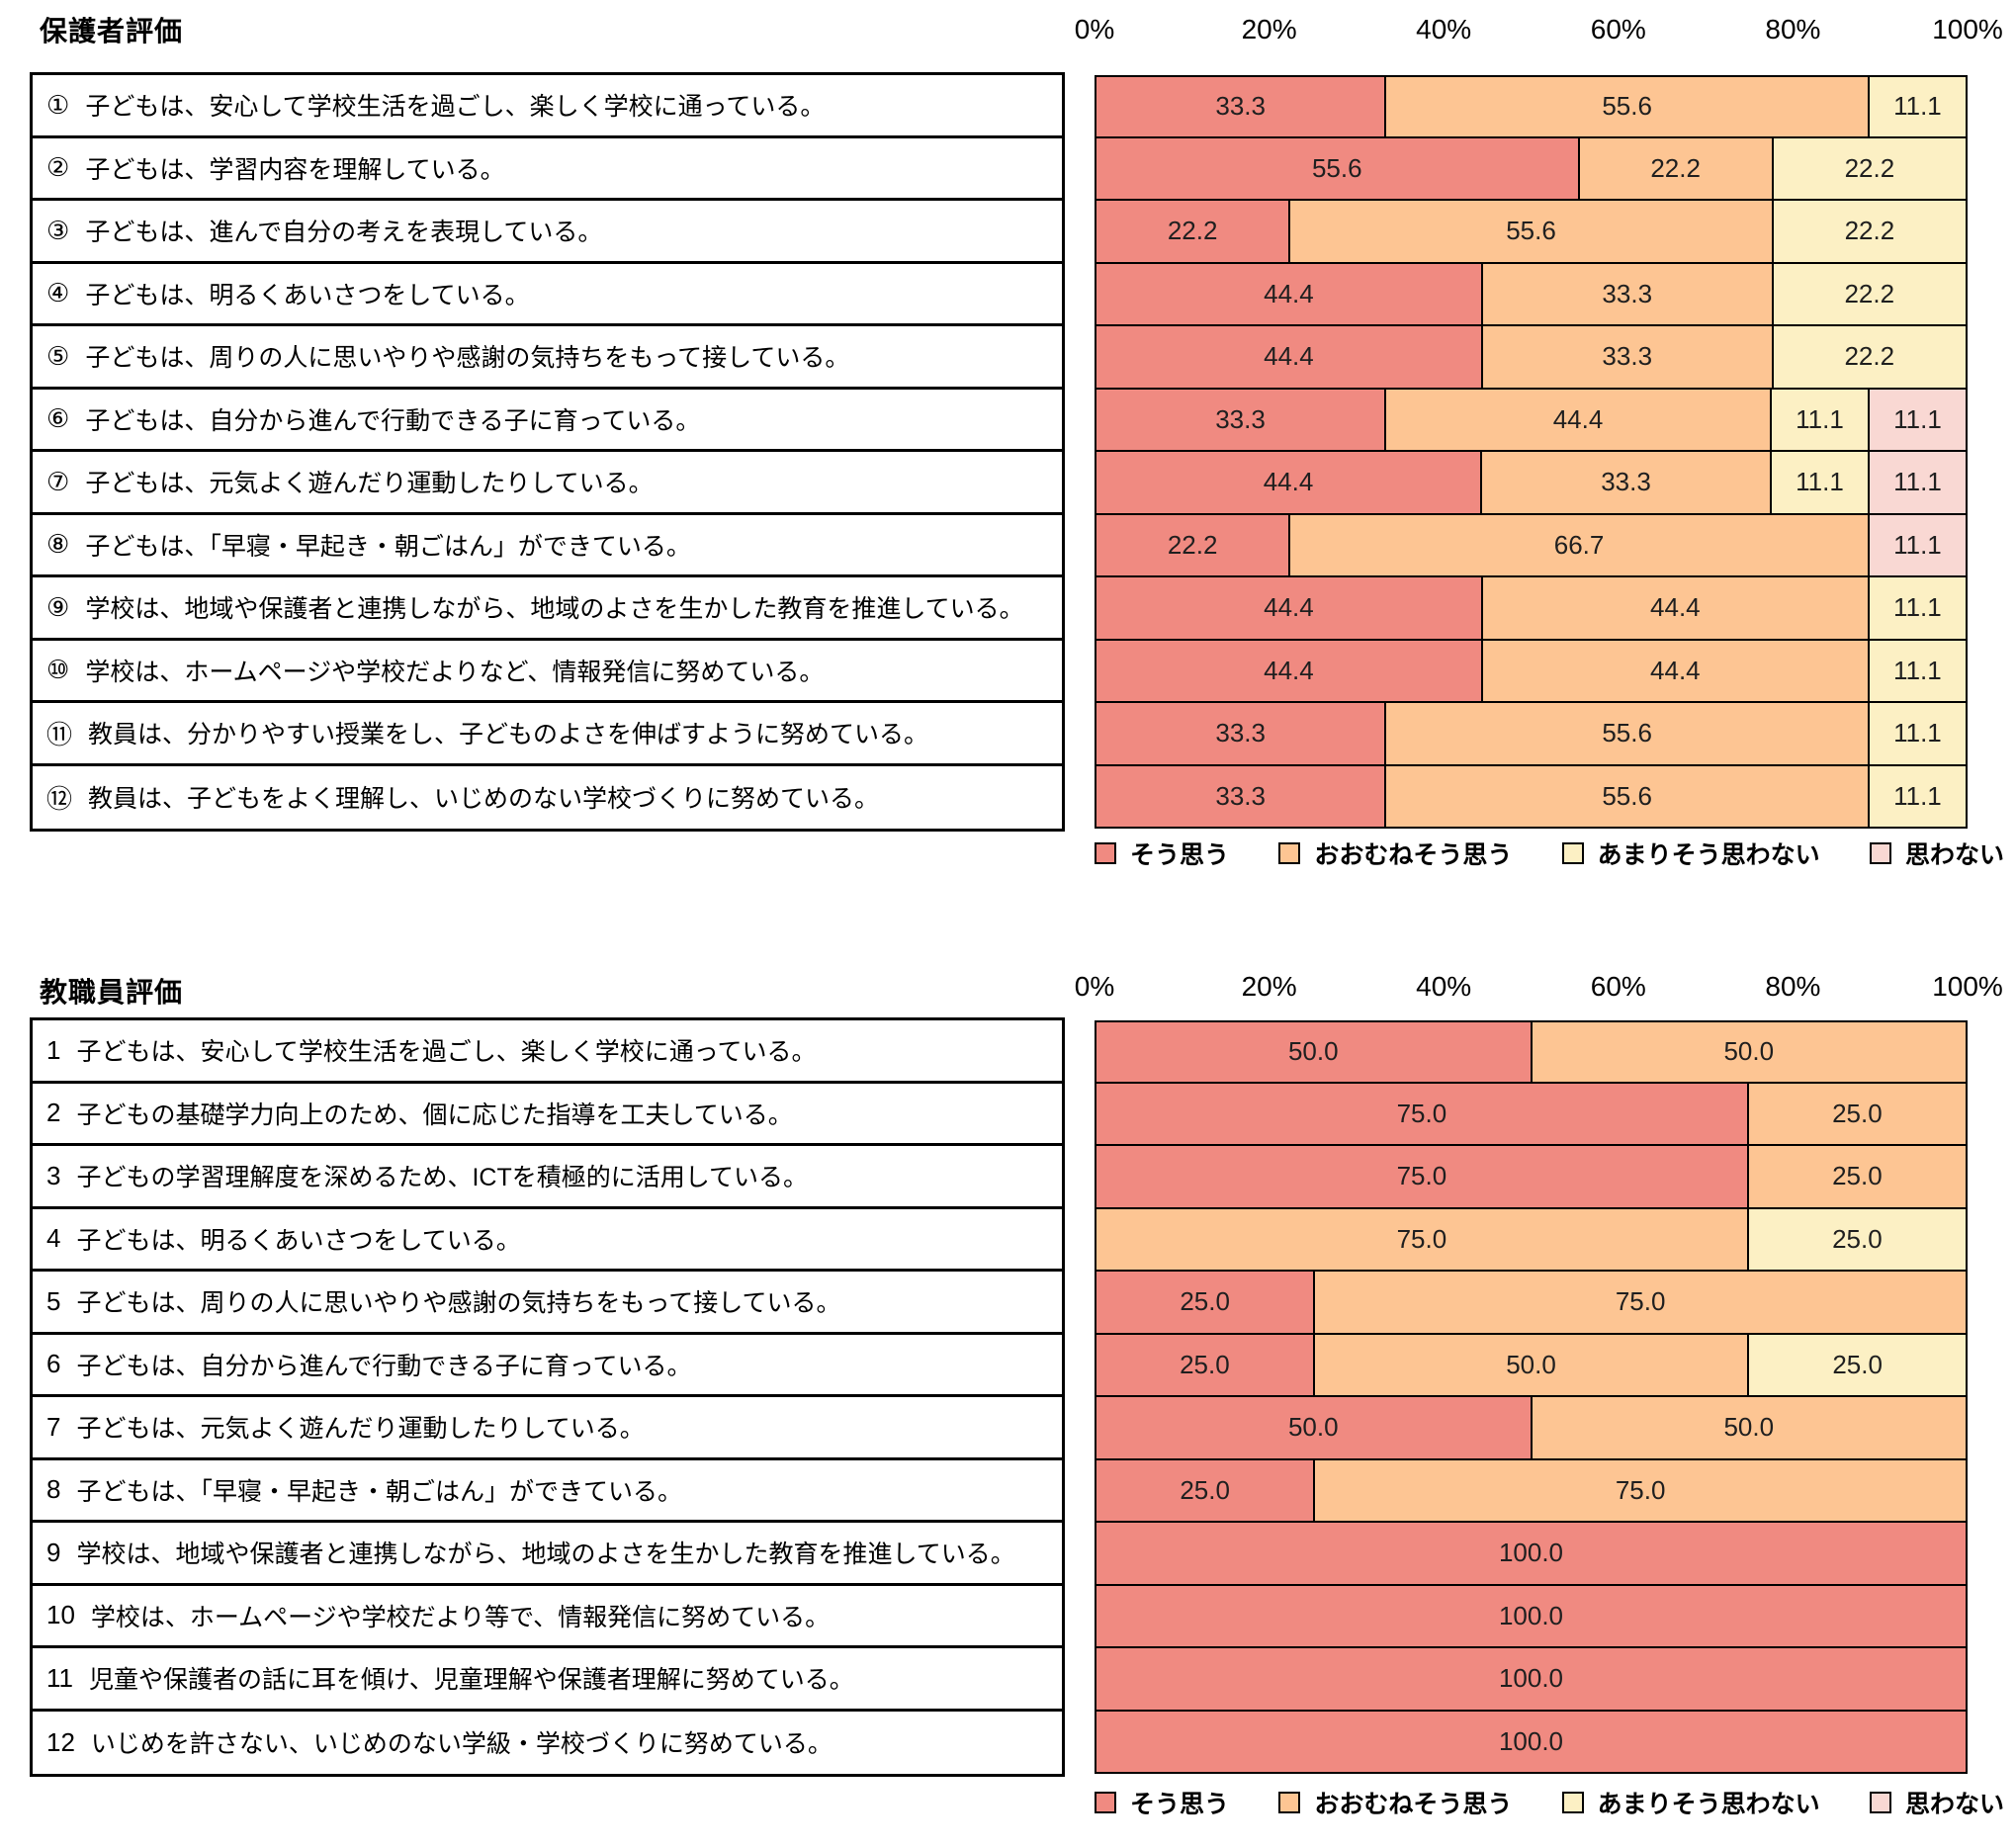 This screenshot has height=1848, width=2016. I want to click on chart-legend: そう思う おおむねそう思う あまりそう思わない 思わない, so click(1550, 1803).